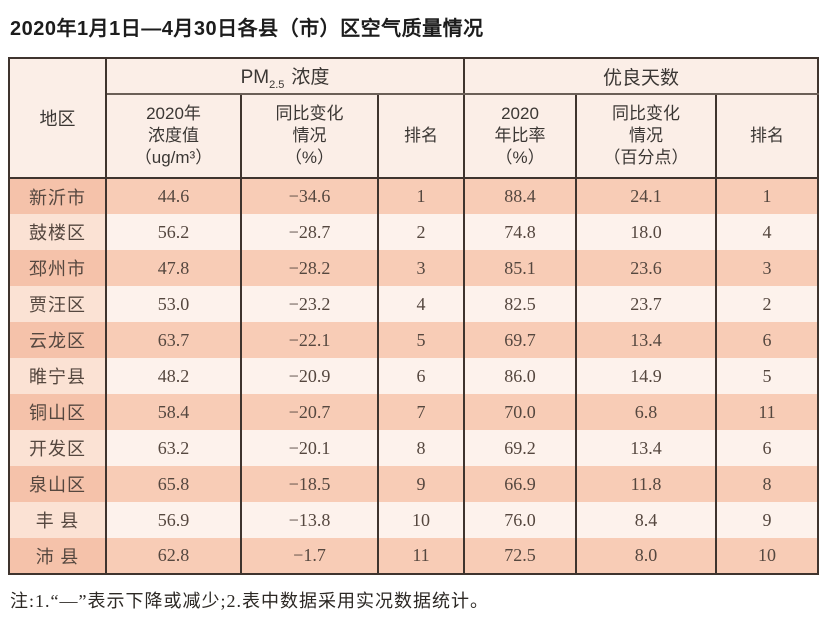 The height and width of the screenshot is (620, 825). I want to click on good-change-cell: 24.1, so click(646, 196).